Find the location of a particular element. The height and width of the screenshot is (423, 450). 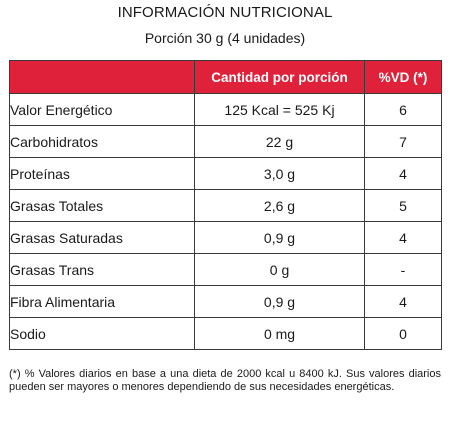

nutrient-amount: 22 g is located at coordinates (279, 141).